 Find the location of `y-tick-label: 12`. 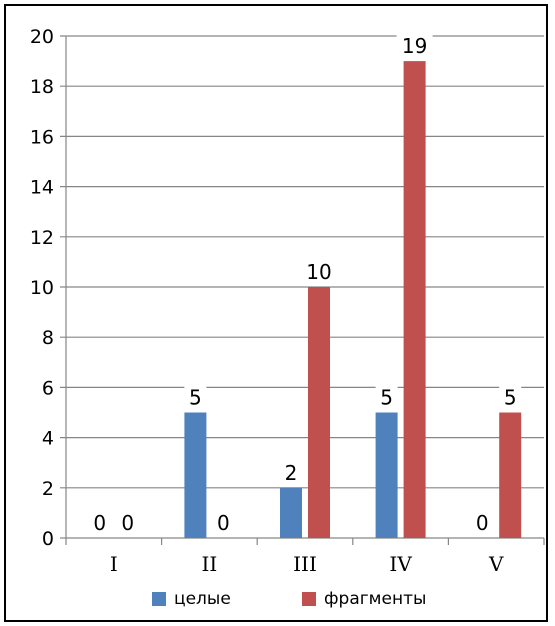

y-tick-label: 12 is located at coordinates (42, 238).